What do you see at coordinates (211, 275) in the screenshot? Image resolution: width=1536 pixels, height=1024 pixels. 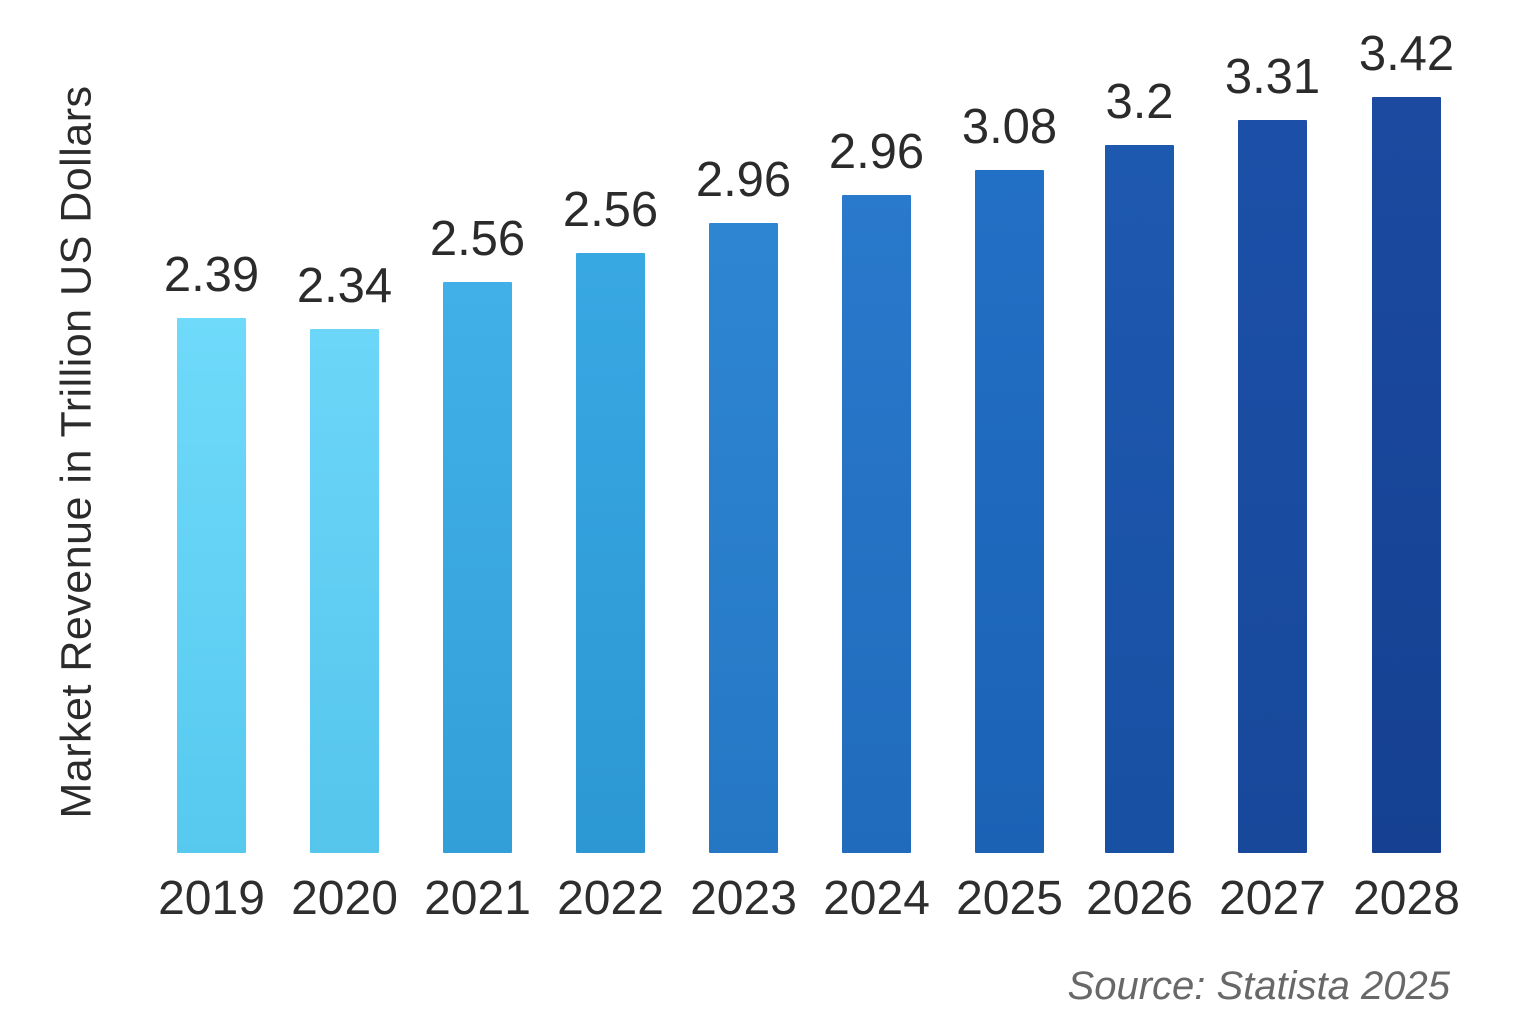 I see `value-label-2019: 2.39` at bounding box center [211, 275].